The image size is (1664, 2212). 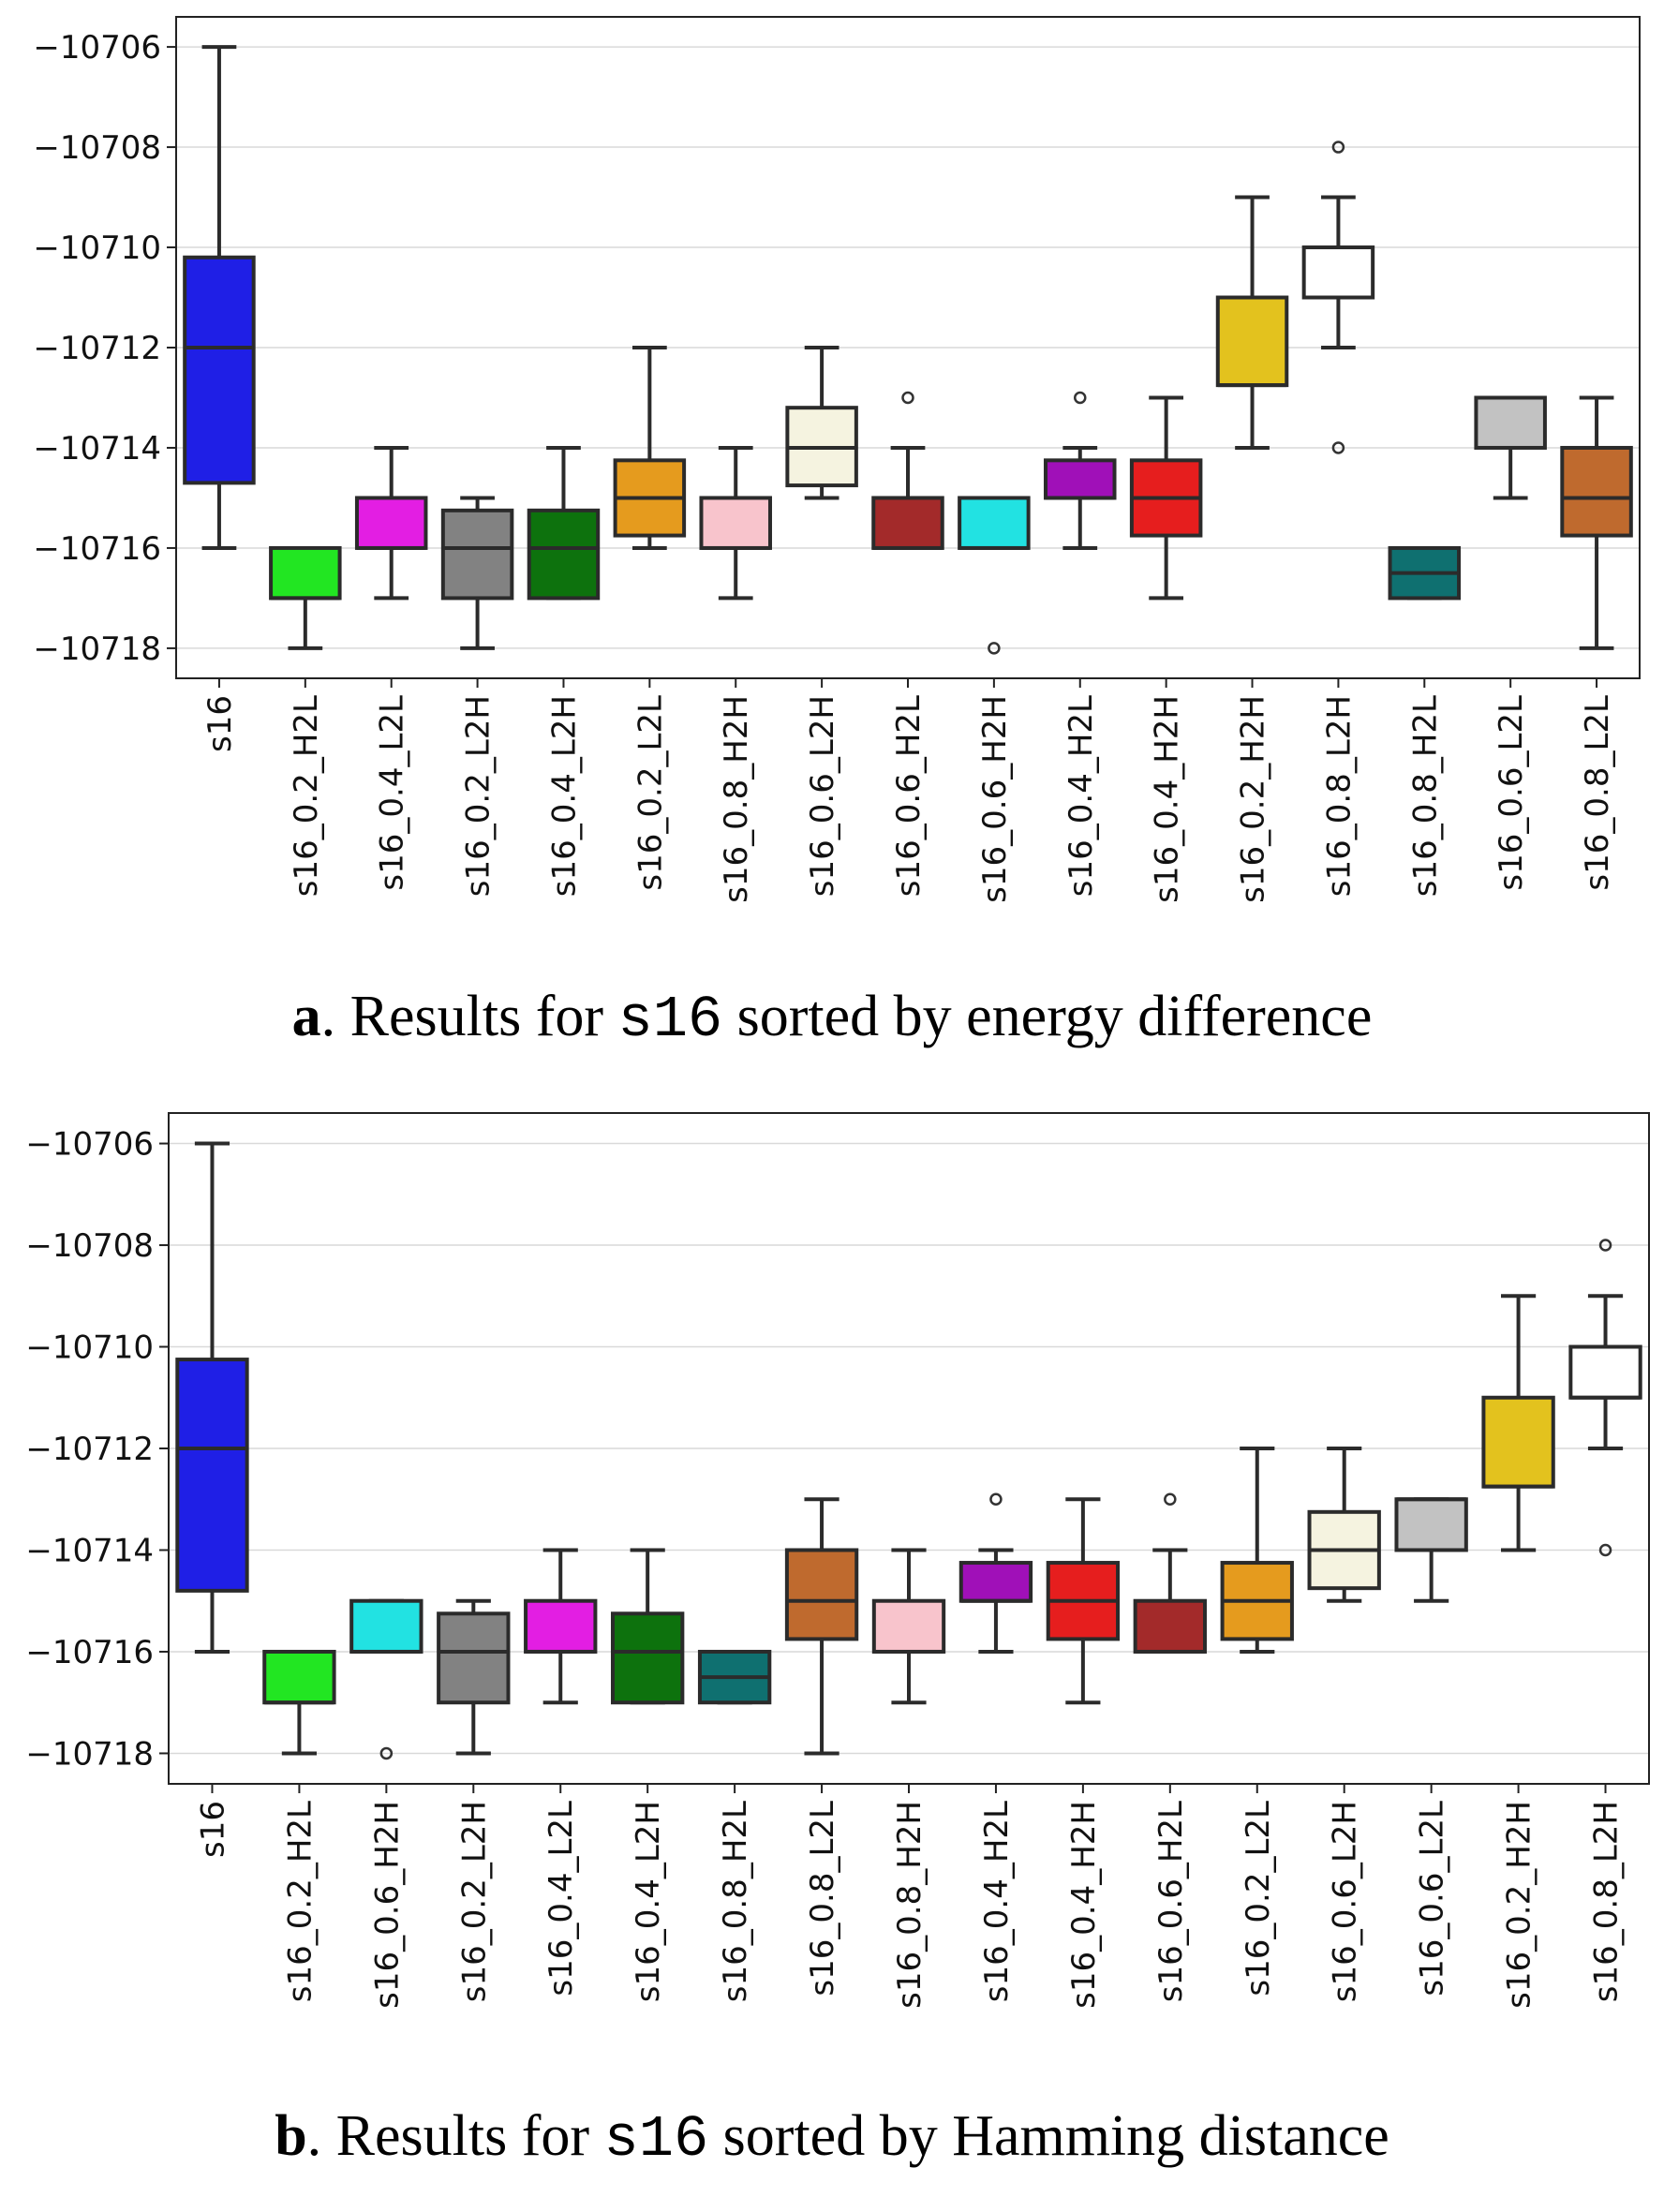 What do you see at coordinates (89, 1246) in the screenshot?
I see `y-tick-label: −10708` at bounding box center [89, 1246].